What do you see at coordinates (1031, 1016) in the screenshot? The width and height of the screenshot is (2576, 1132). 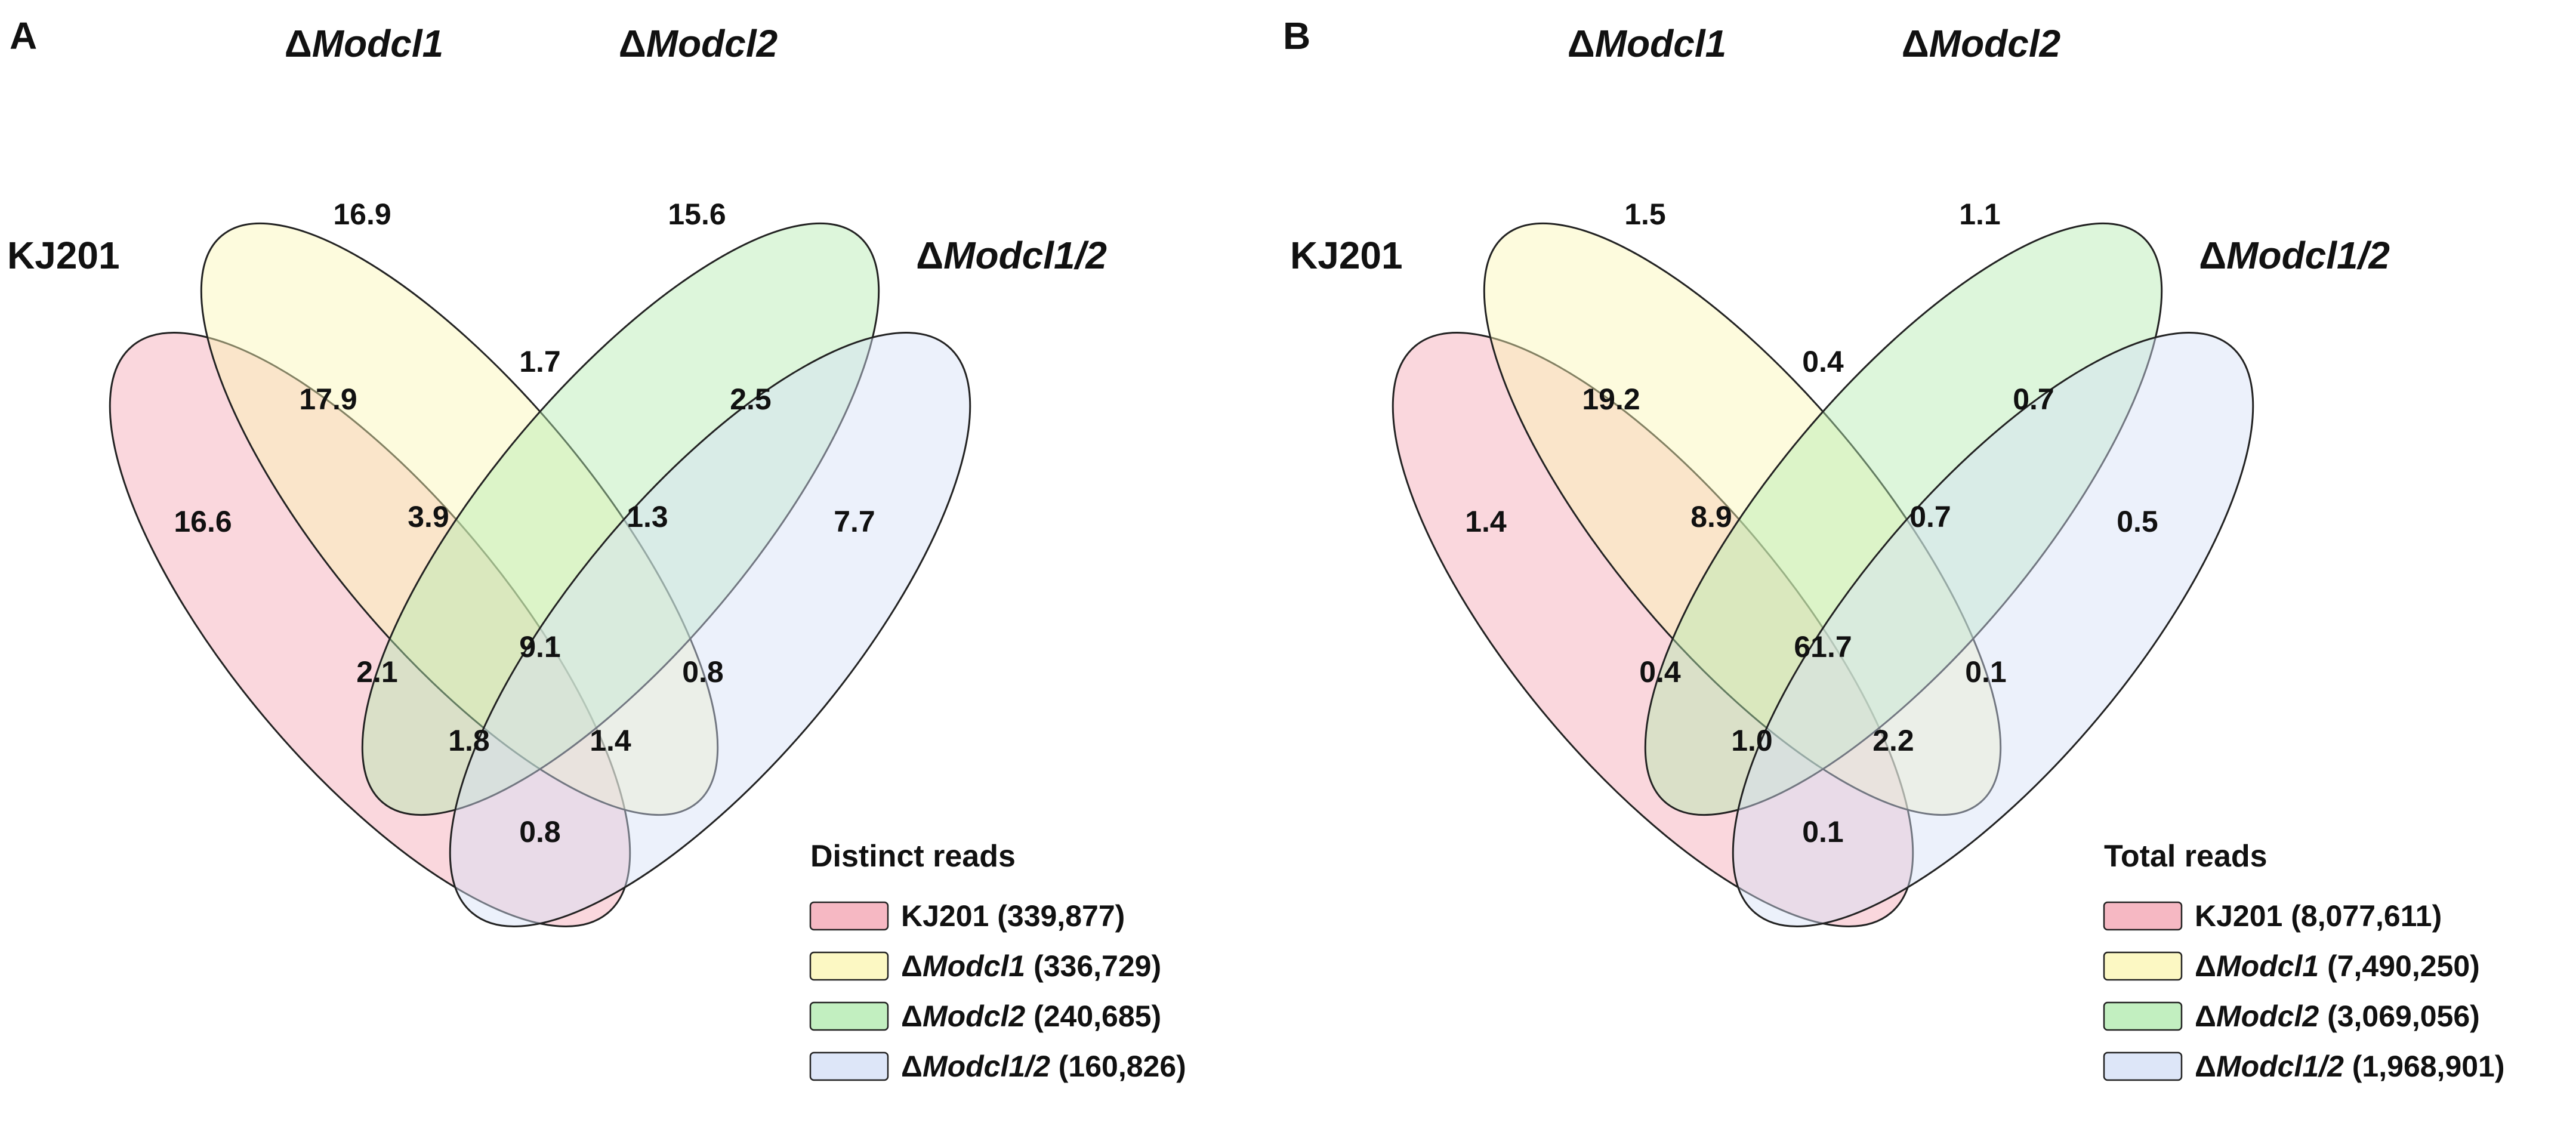 I see `legend-entry-2: ΔModcl2 (240,685)` at bounding box center [1031, 1016].